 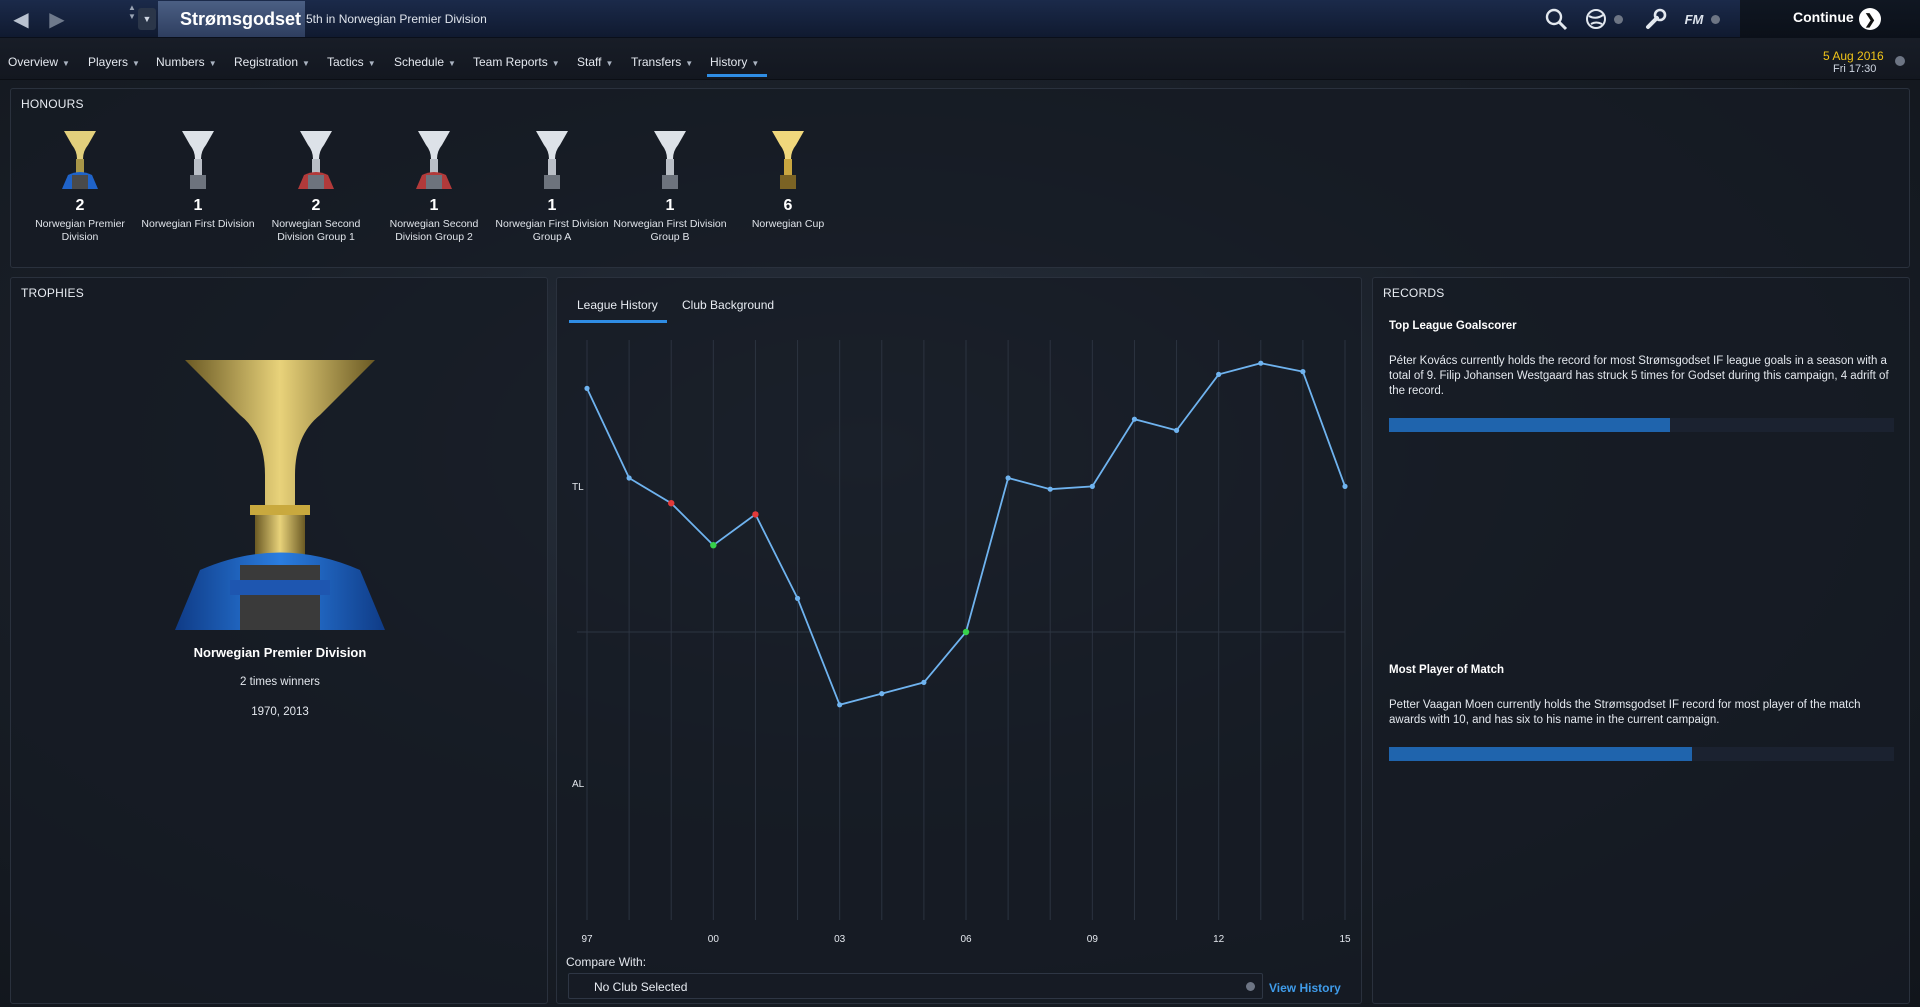 I want to click on menu-registration-label: Registration, so click(x=266, y=62).